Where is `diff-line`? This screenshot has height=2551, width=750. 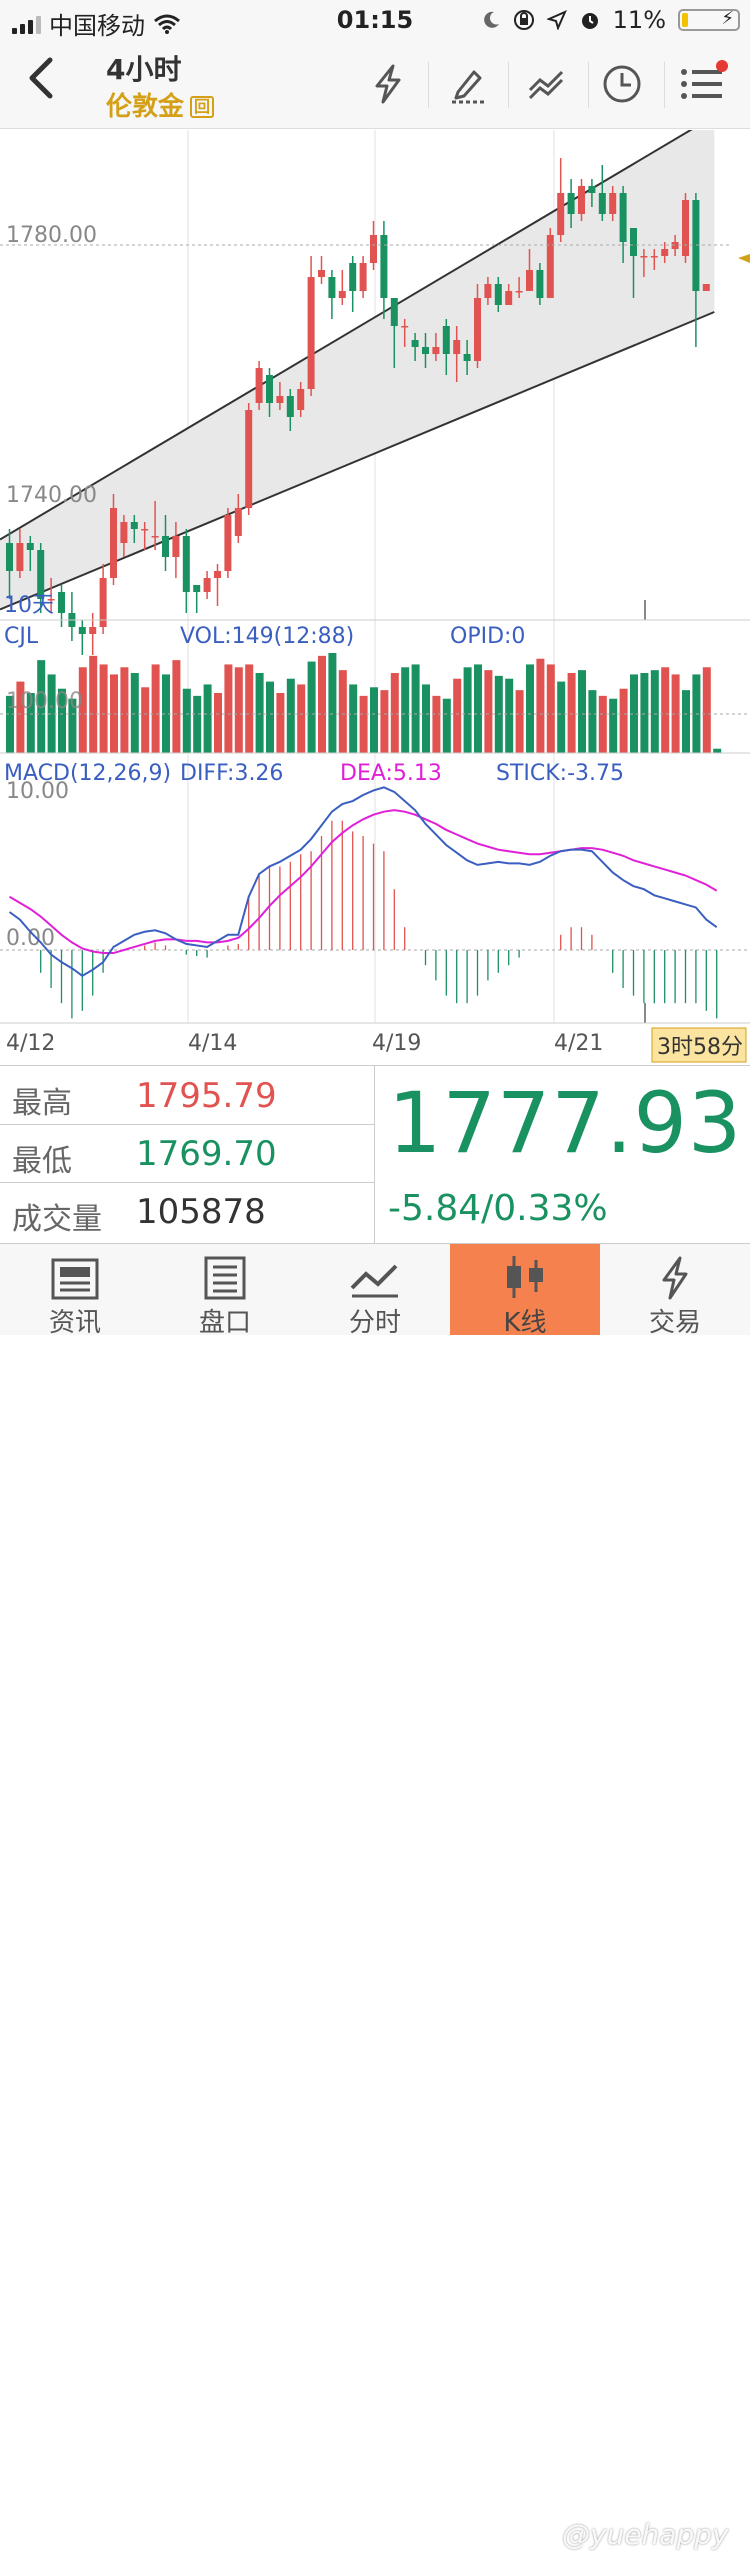
diff-line is located at coordinates (363, 882).